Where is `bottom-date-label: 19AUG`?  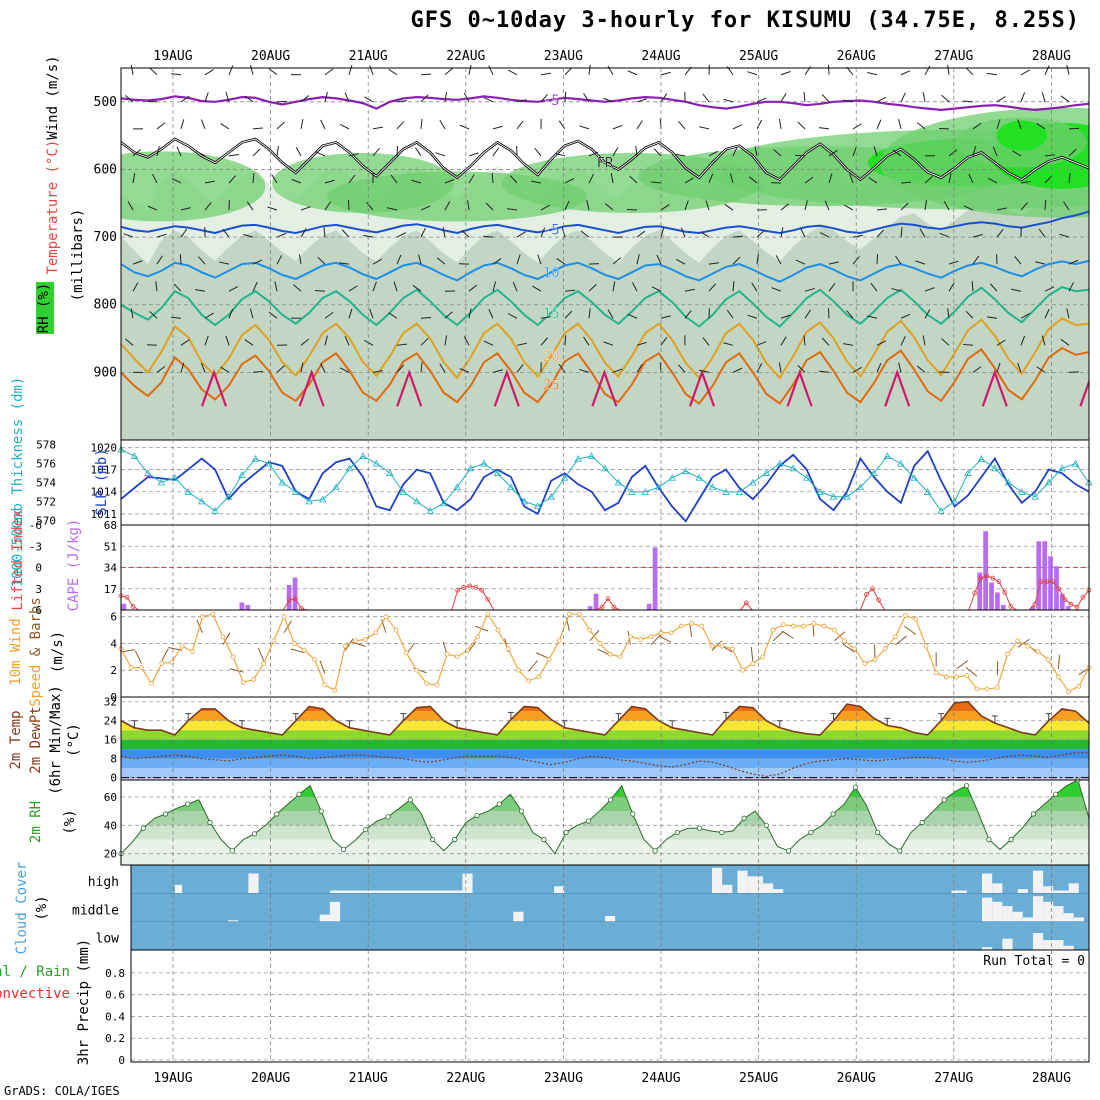 bottom-date-label: 19AUG is located at coordinates (172, 1078).